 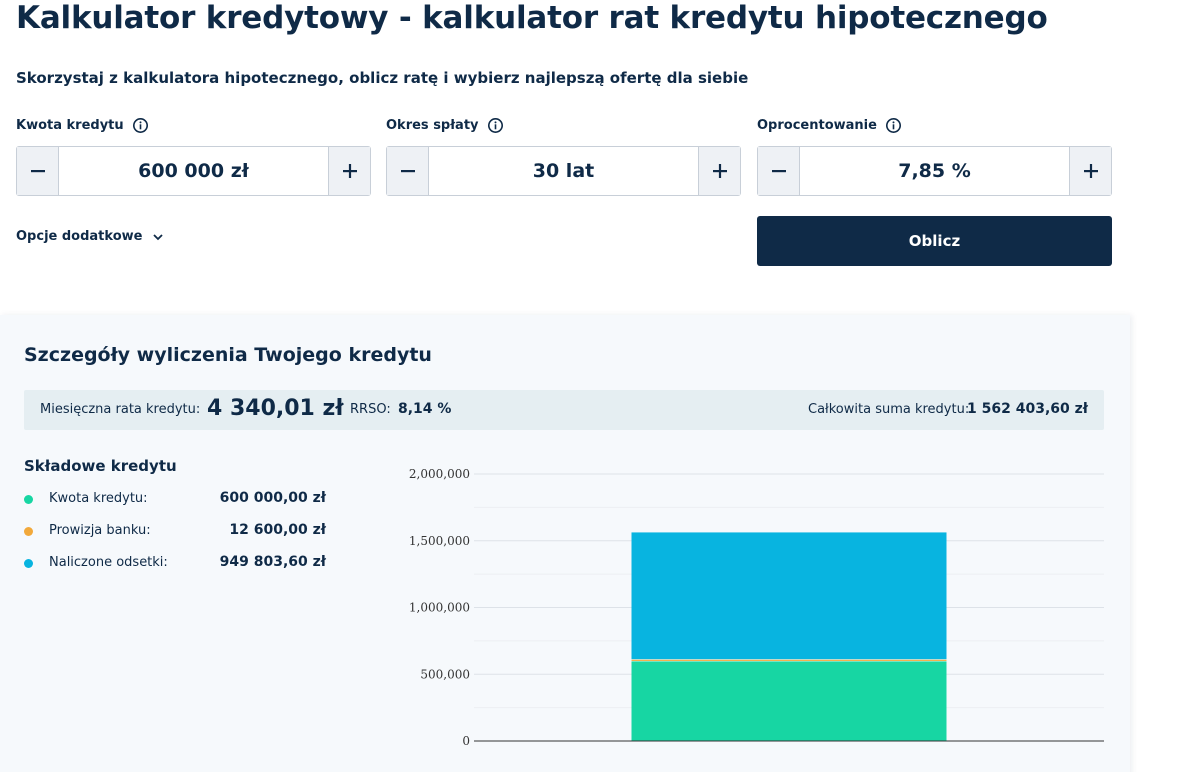 What do you see at coordinates (370, 409) in the screenshot?
I see `rrso-label: RRSO:` at bounding box center [370, 409].